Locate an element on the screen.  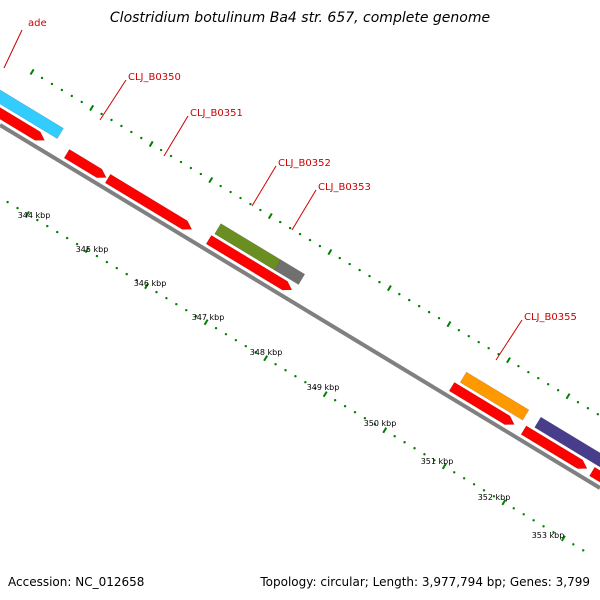
tick-label: 349 kbp is located at coordinates (323, 387).